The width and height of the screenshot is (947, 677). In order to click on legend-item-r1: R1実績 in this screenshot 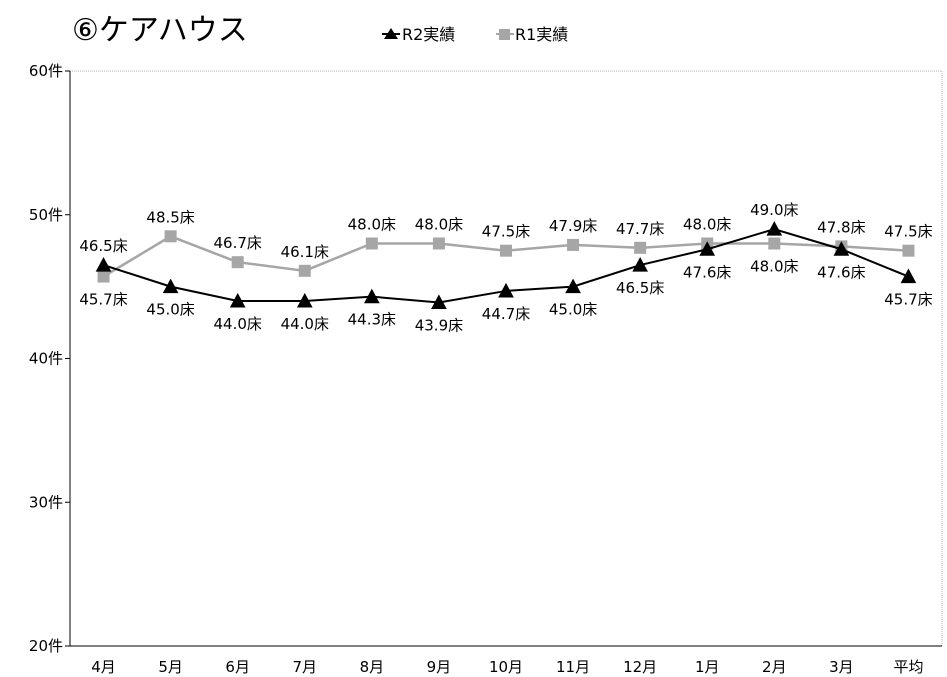, I will do `click(532, 34)`.